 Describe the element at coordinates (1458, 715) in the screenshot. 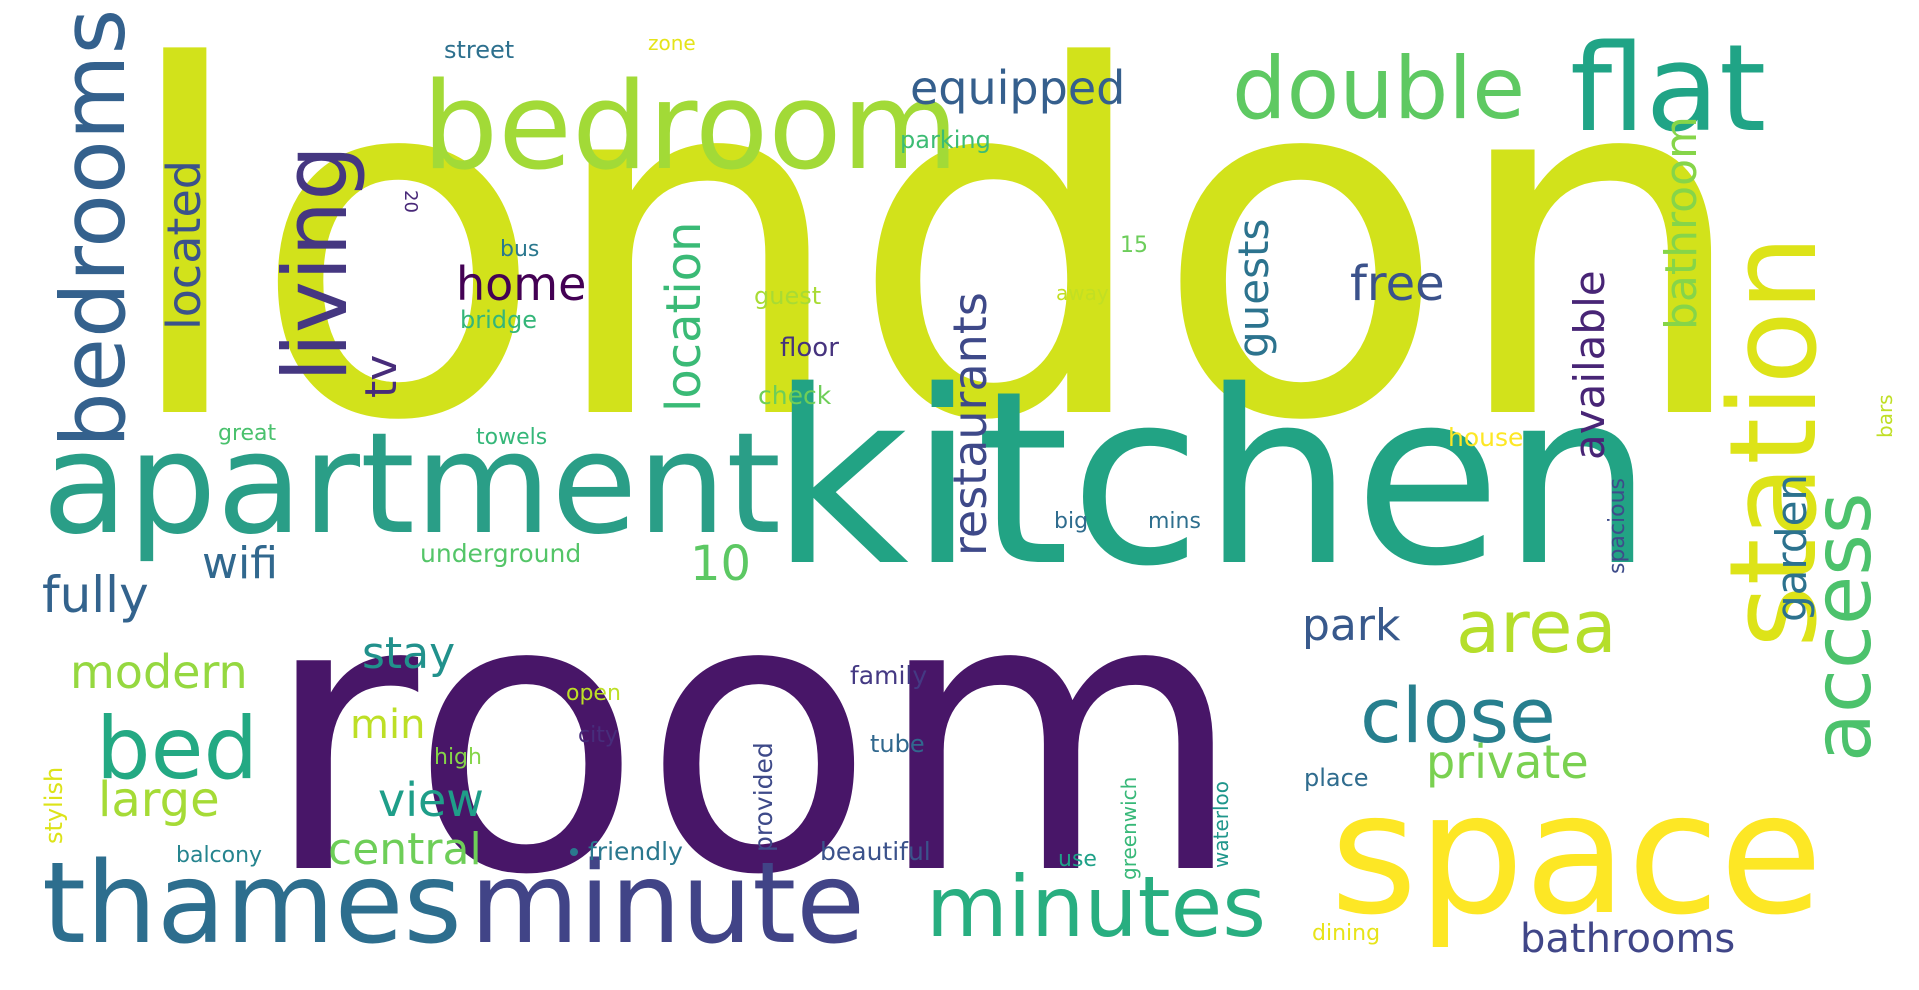

I see `word: close` at that location.